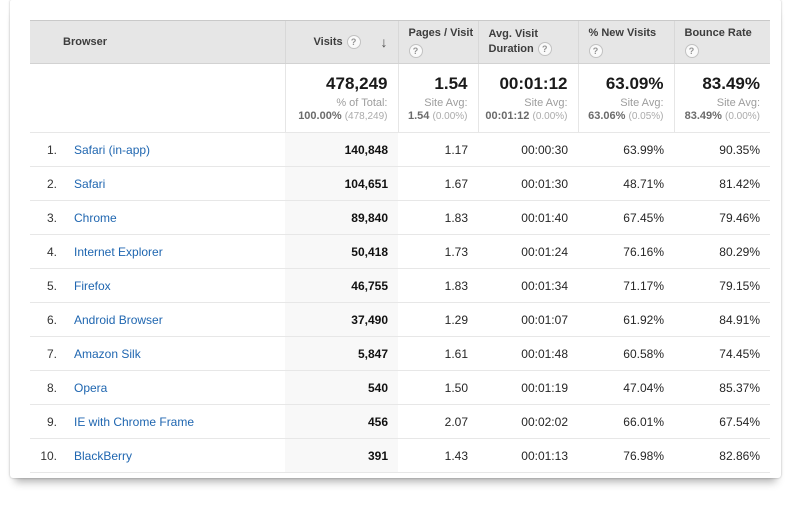 Image resolution: width=797 pixels, height=528 pixels. Describe the element at coordinates (634, 83) in the screenshot. I see `summary-value: 63.09%` at that location.